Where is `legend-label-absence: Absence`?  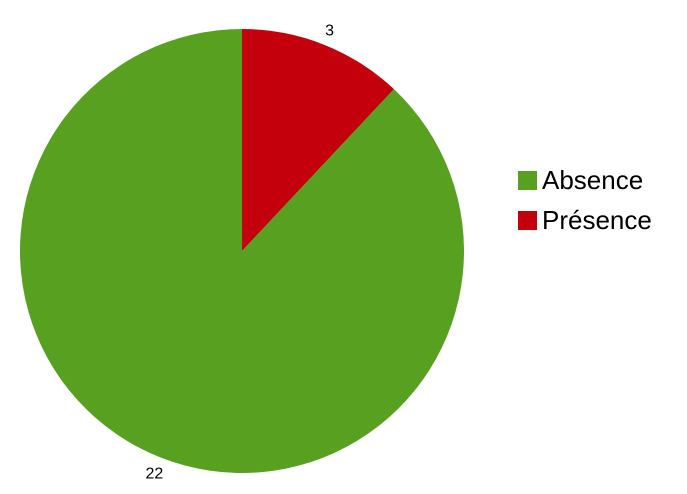
legend-label-absence: Absence is located at coordinates (593, 180).